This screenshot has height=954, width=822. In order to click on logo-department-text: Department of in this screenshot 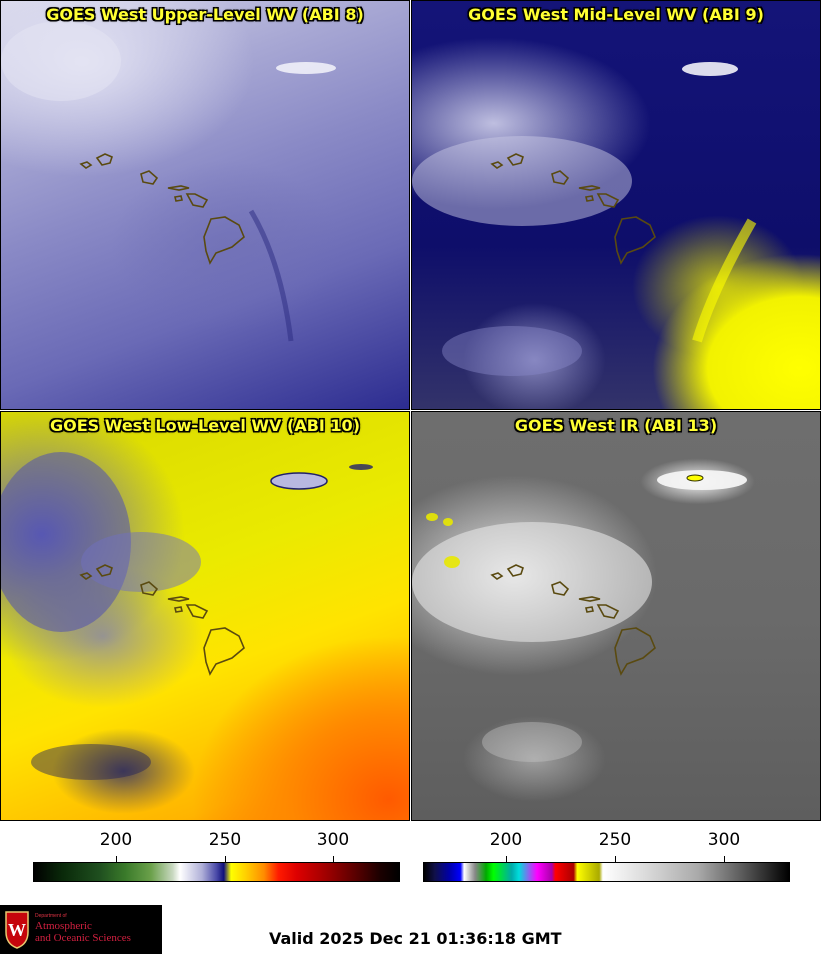, I will do `click(51, 916)`.